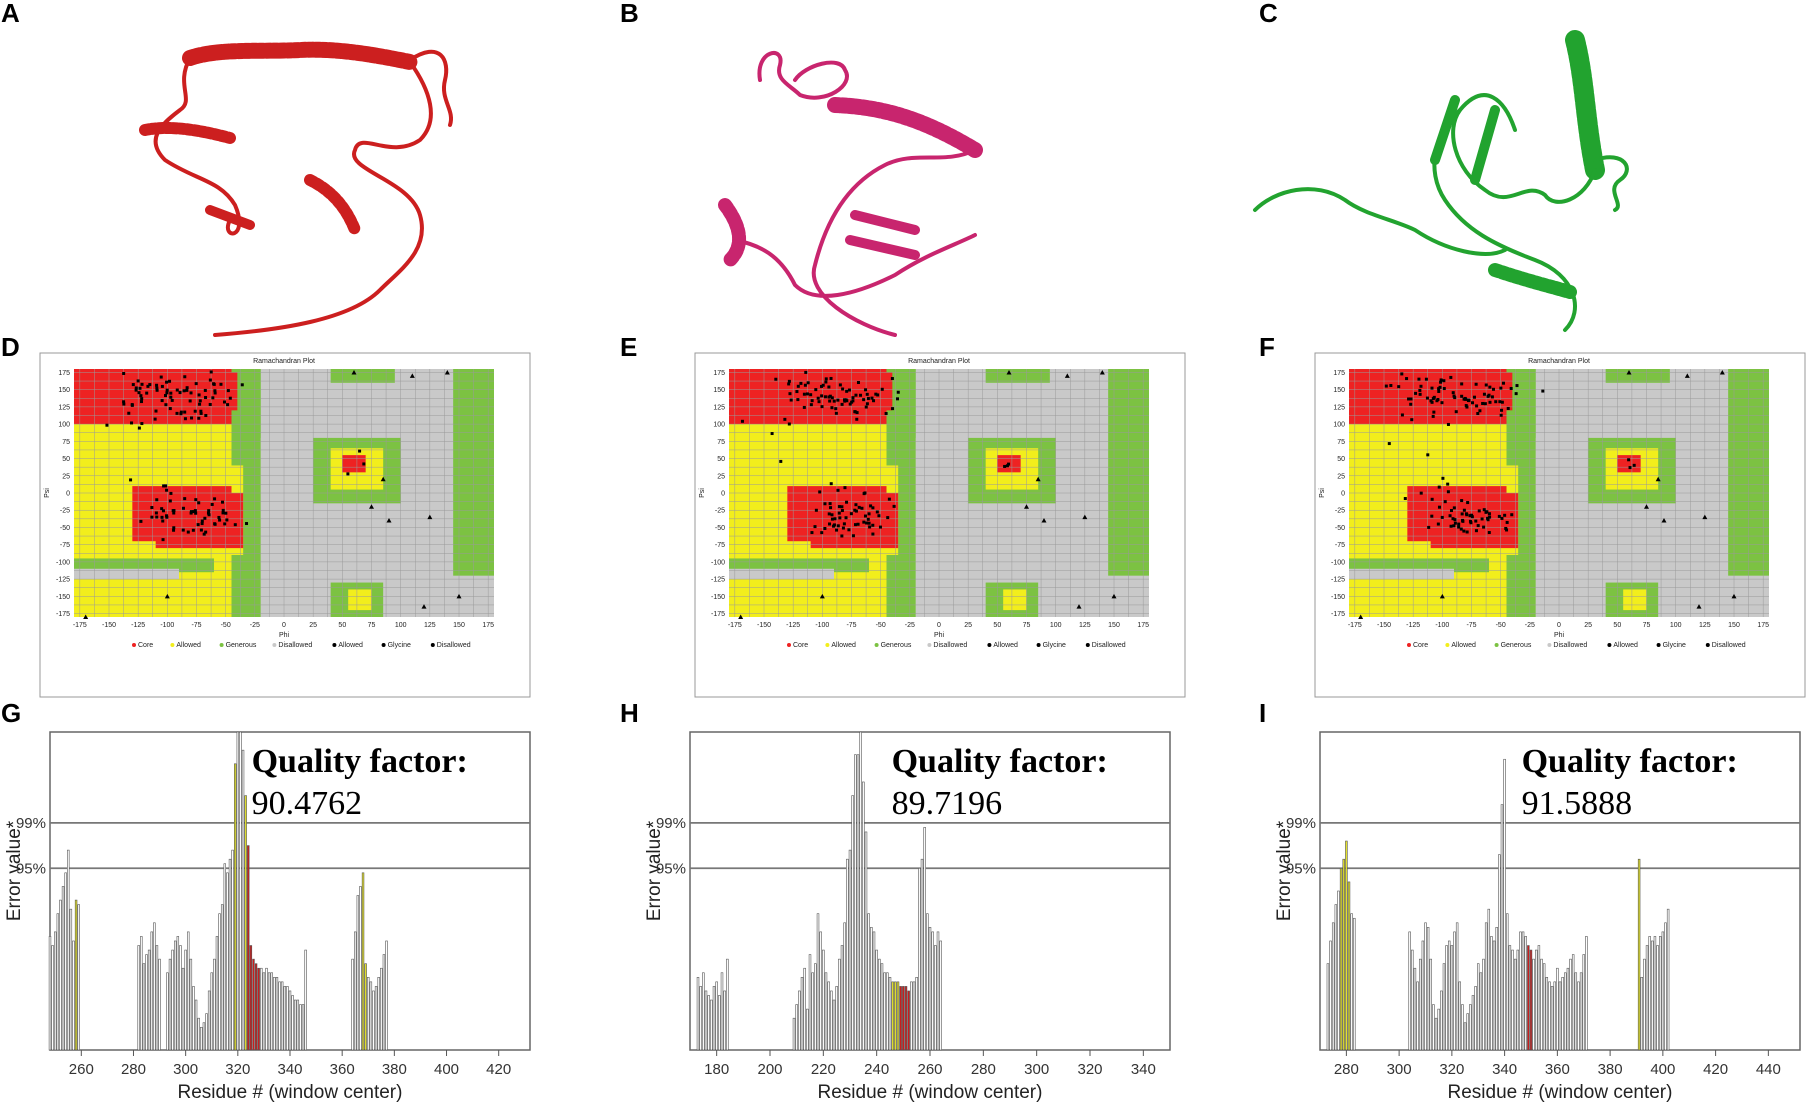 The width and height of the screenshot is (1814, 1106). Describe the element at coordinates (65, 511) in the screenshot. I see `rama-ytick: -25` at that location.